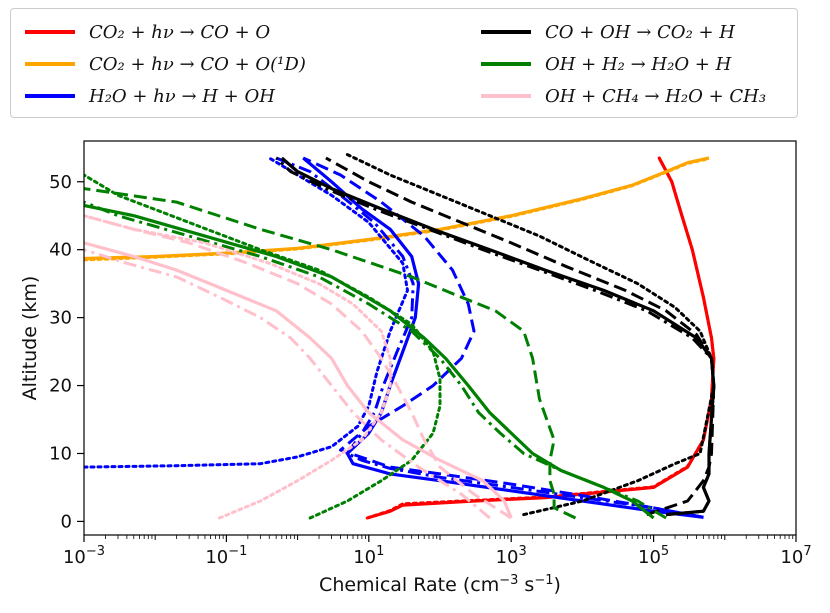  Describe the element at coordinates (526, 585) in the screenshot. I see `x-axis-label-text: s` at that location.